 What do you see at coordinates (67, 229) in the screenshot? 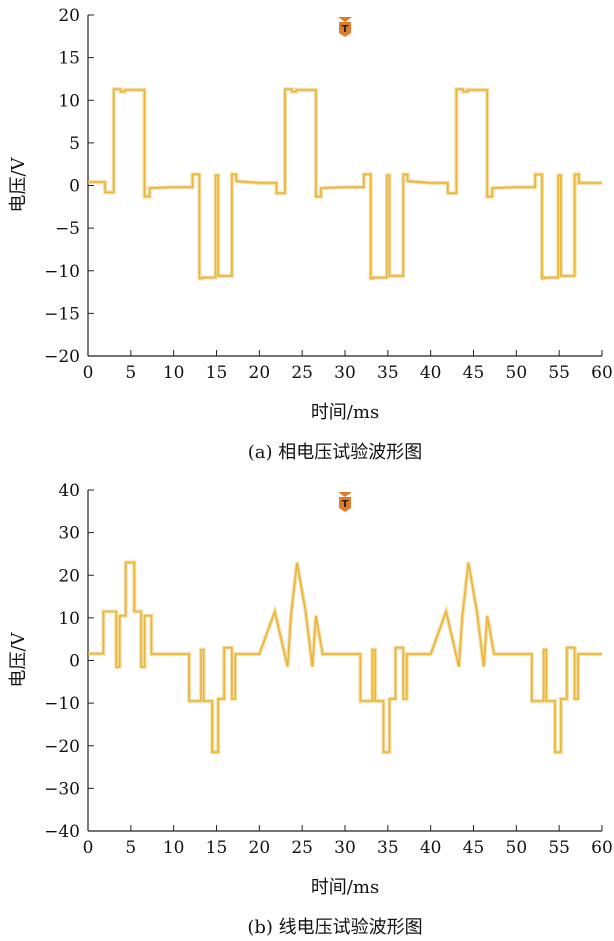
I see `y-tick-label: −5` at bounding box center [67, 229].